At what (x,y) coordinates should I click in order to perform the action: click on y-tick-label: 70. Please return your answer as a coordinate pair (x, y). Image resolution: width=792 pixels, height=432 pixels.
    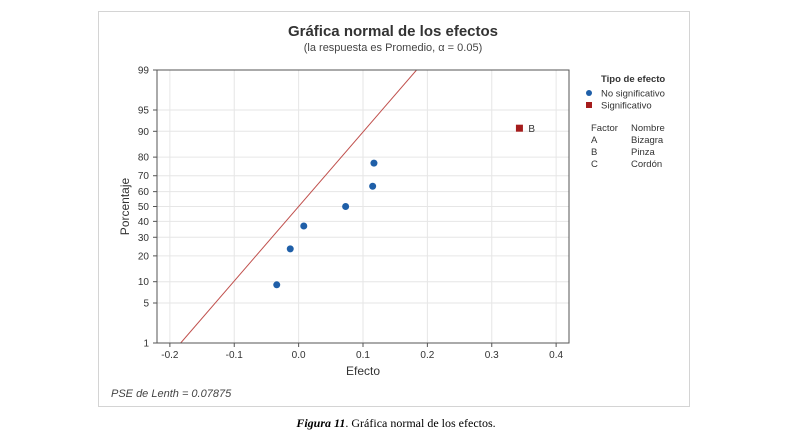
    Looking at the image, I should click on (144, 176).